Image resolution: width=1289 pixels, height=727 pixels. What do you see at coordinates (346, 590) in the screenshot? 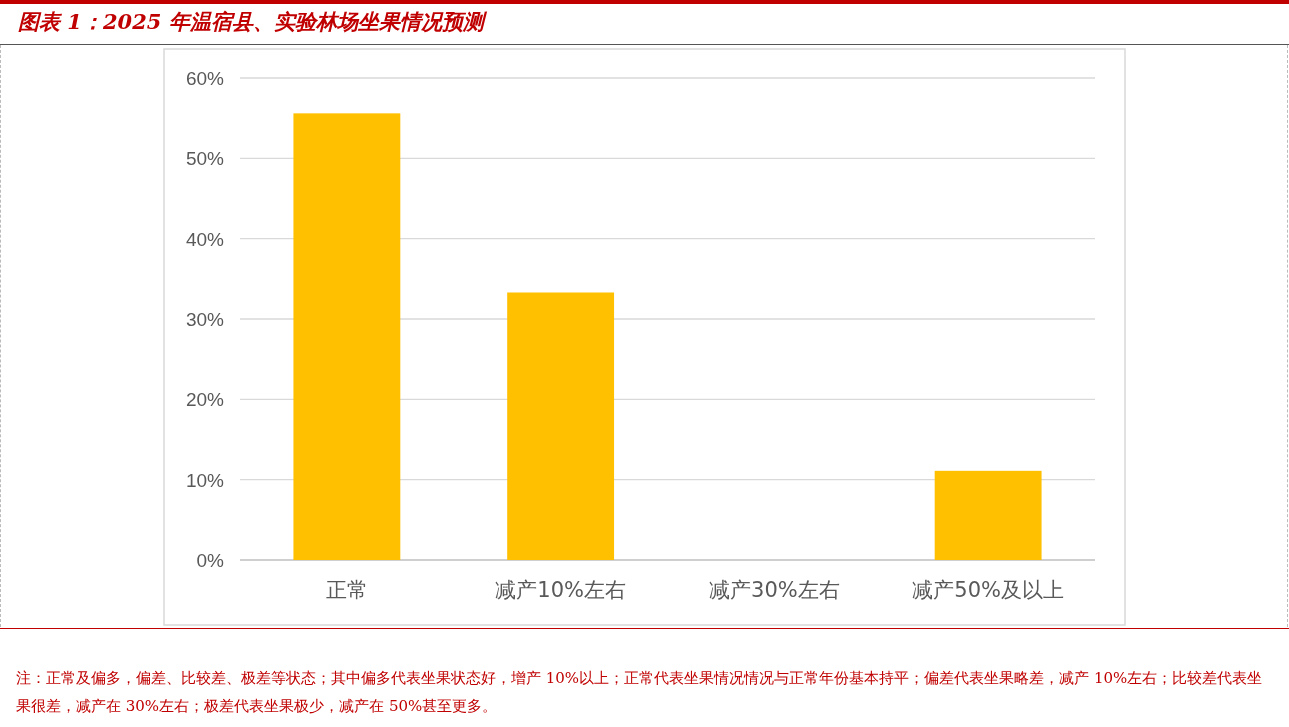
I see `x-tick-label: 正常` at bounding box center [346, 590].